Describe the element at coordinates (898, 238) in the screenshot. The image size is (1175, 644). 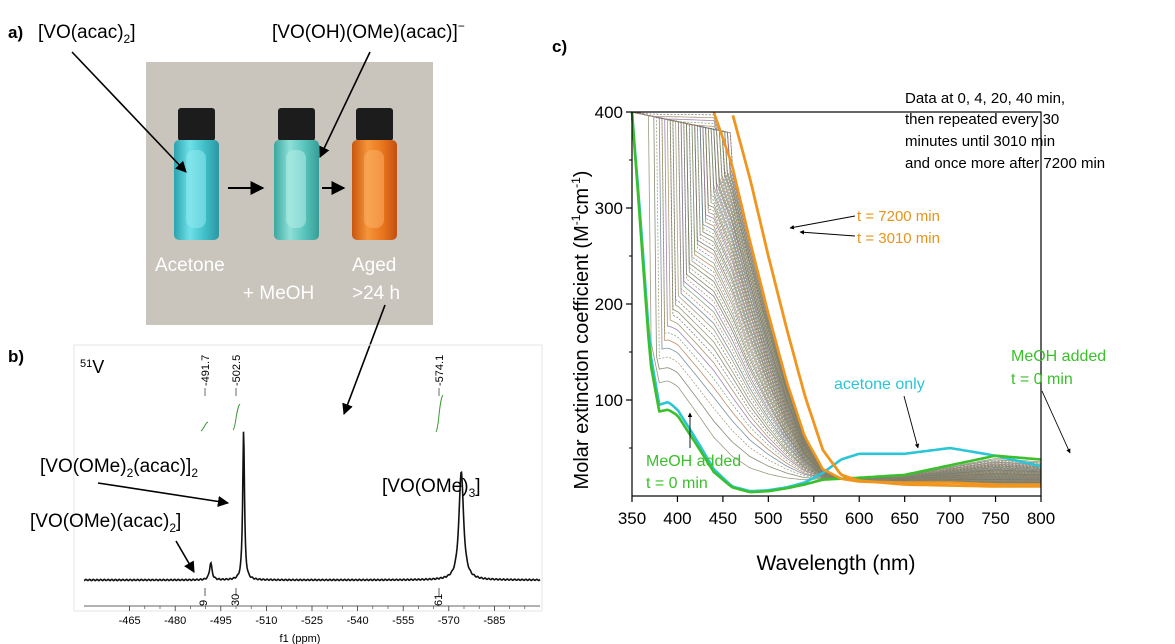
I see `label-t-3010: t = 3010 min` at that location.